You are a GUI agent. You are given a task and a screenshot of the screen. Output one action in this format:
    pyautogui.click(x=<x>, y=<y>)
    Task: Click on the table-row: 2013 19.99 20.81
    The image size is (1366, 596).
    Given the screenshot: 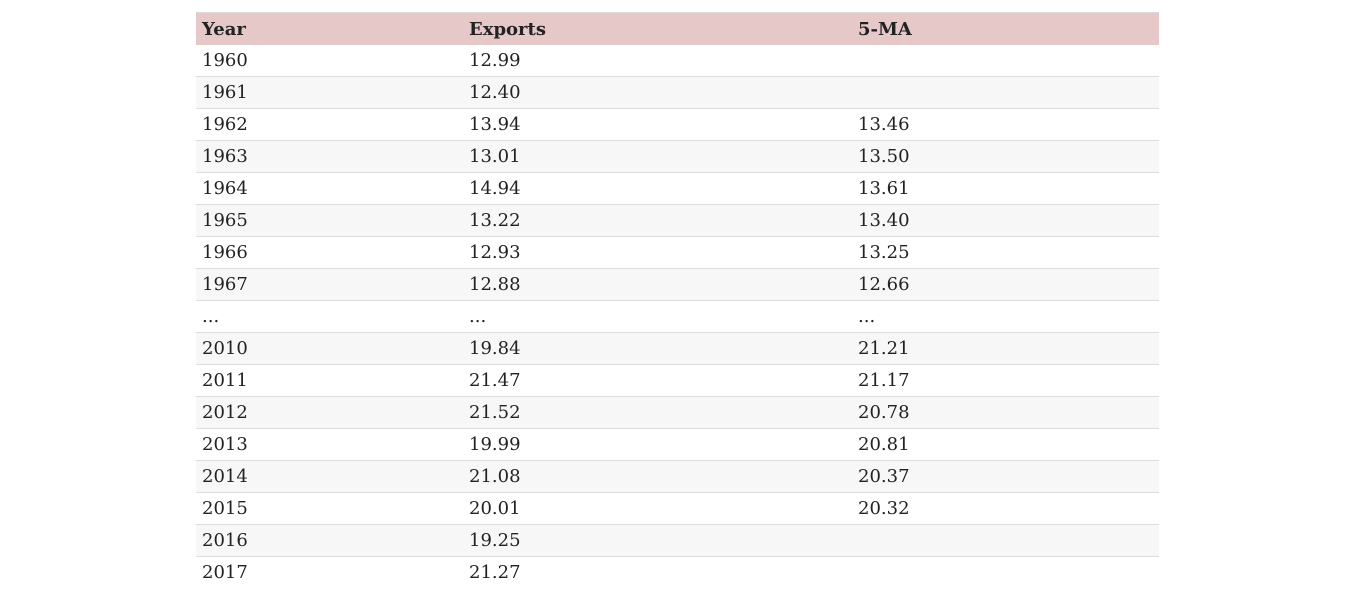 What is the action you would take?
    pyautogui.click(x=677, y=444)
    